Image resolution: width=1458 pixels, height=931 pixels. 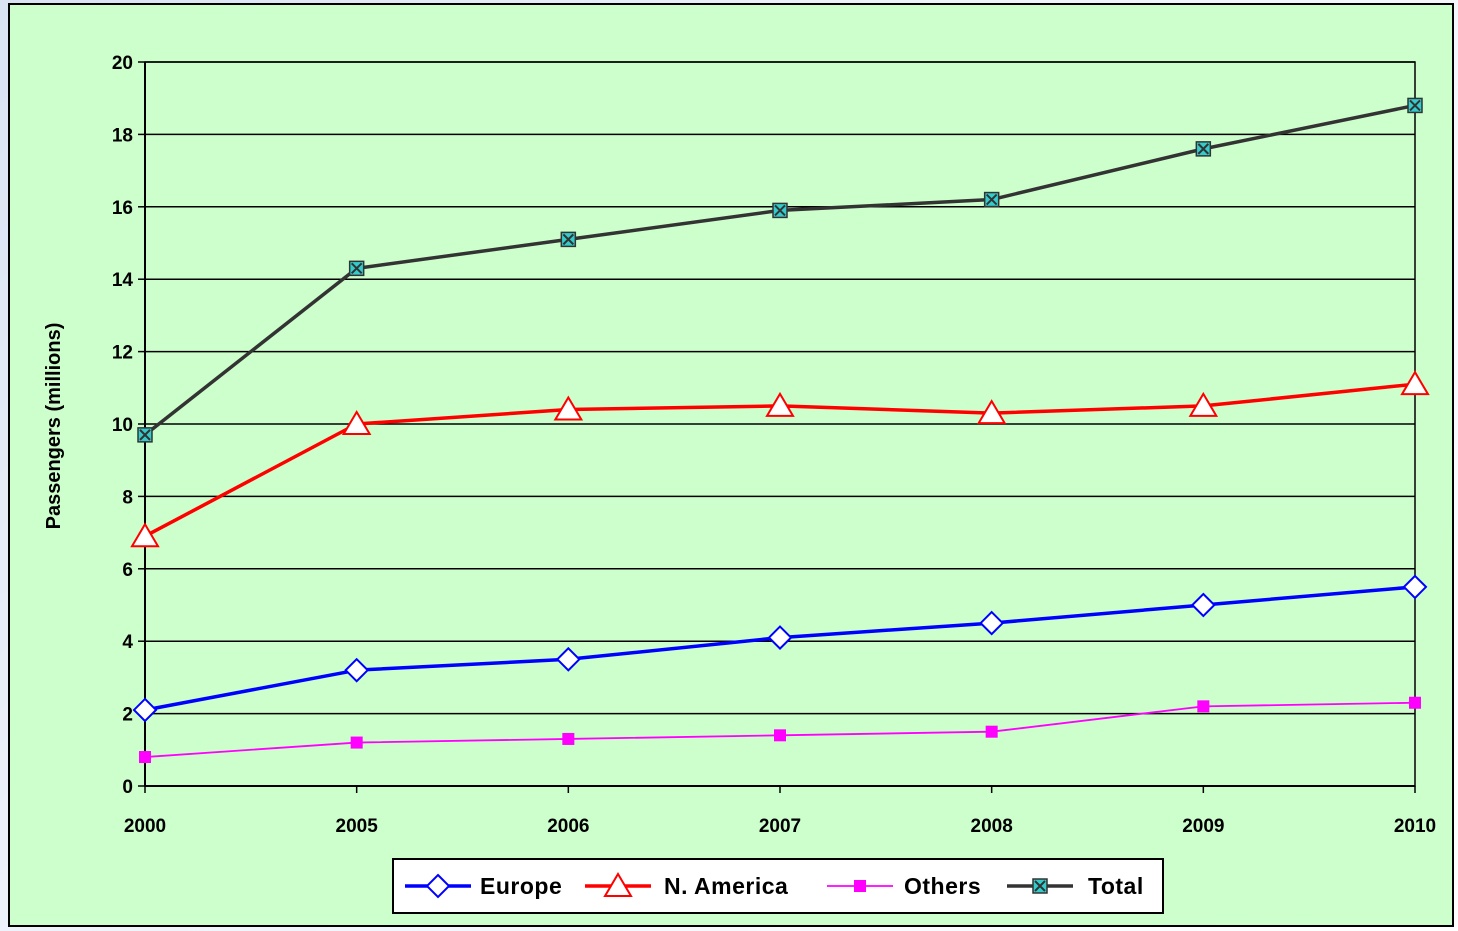 What do you see at coordinates (1203, 826) in the screenshot?
I see `x-tick-label: 2009` at bounding box center [1203, 826].